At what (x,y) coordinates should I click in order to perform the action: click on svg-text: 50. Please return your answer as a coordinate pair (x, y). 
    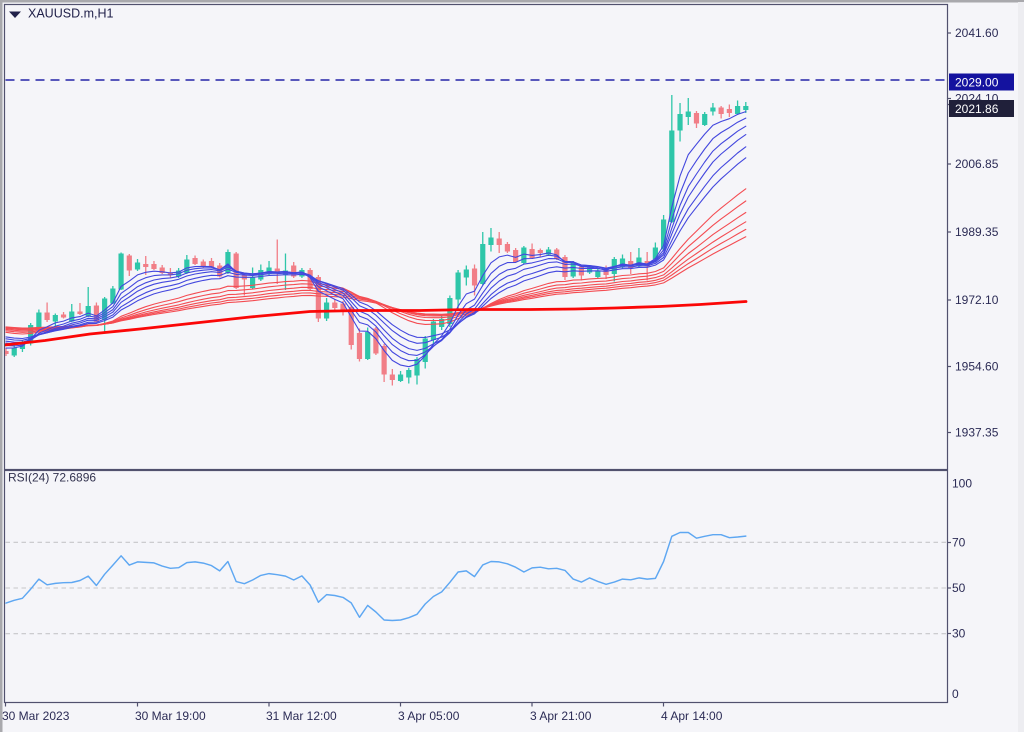
    Looking at the image, I should click on (959, 588).